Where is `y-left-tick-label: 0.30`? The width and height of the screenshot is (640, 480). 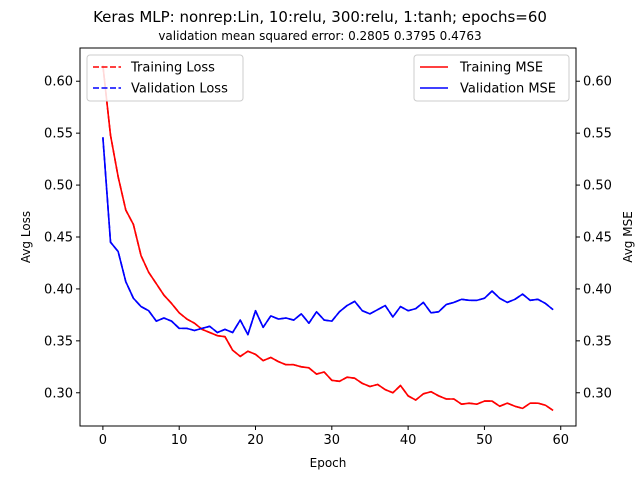 y-left-tick-label: 0.30 is located at coordinates (58, 393).